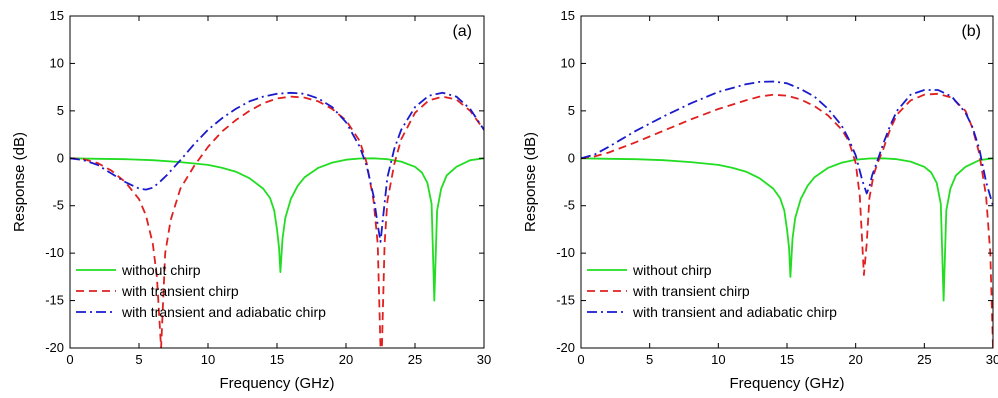  Describe the element at coordinates (971, 31) in the screenshot. I see `panel-label: (b)` at that location.